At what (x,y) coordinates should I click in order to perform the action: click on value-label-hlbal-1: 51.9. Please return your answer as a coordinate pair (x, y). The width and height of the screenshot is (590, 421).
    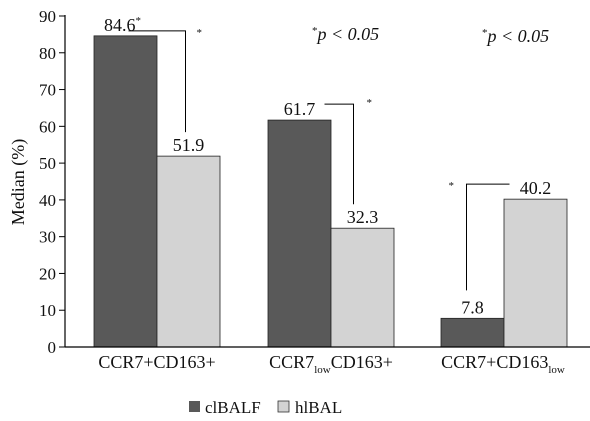
    Looking at the image, I should click on (189, 145).